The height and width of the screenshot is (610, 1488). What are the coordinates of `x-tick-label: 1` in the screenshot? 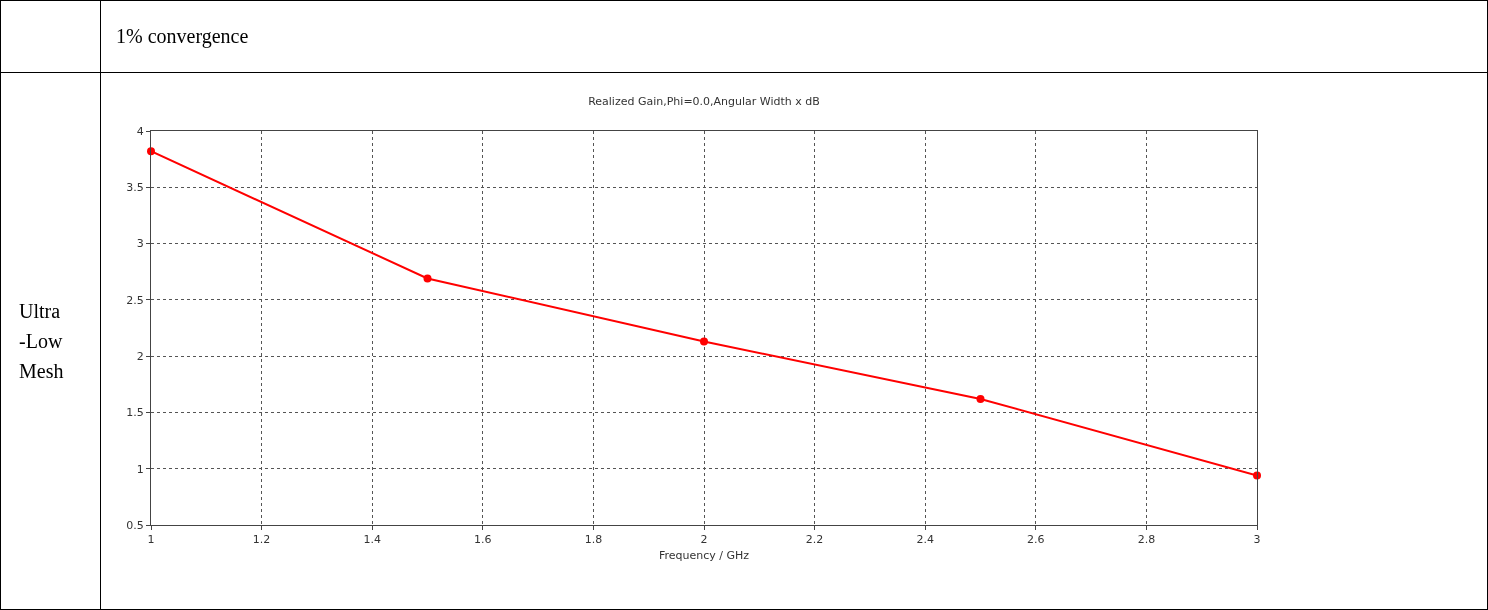 It's located at (151, 540).